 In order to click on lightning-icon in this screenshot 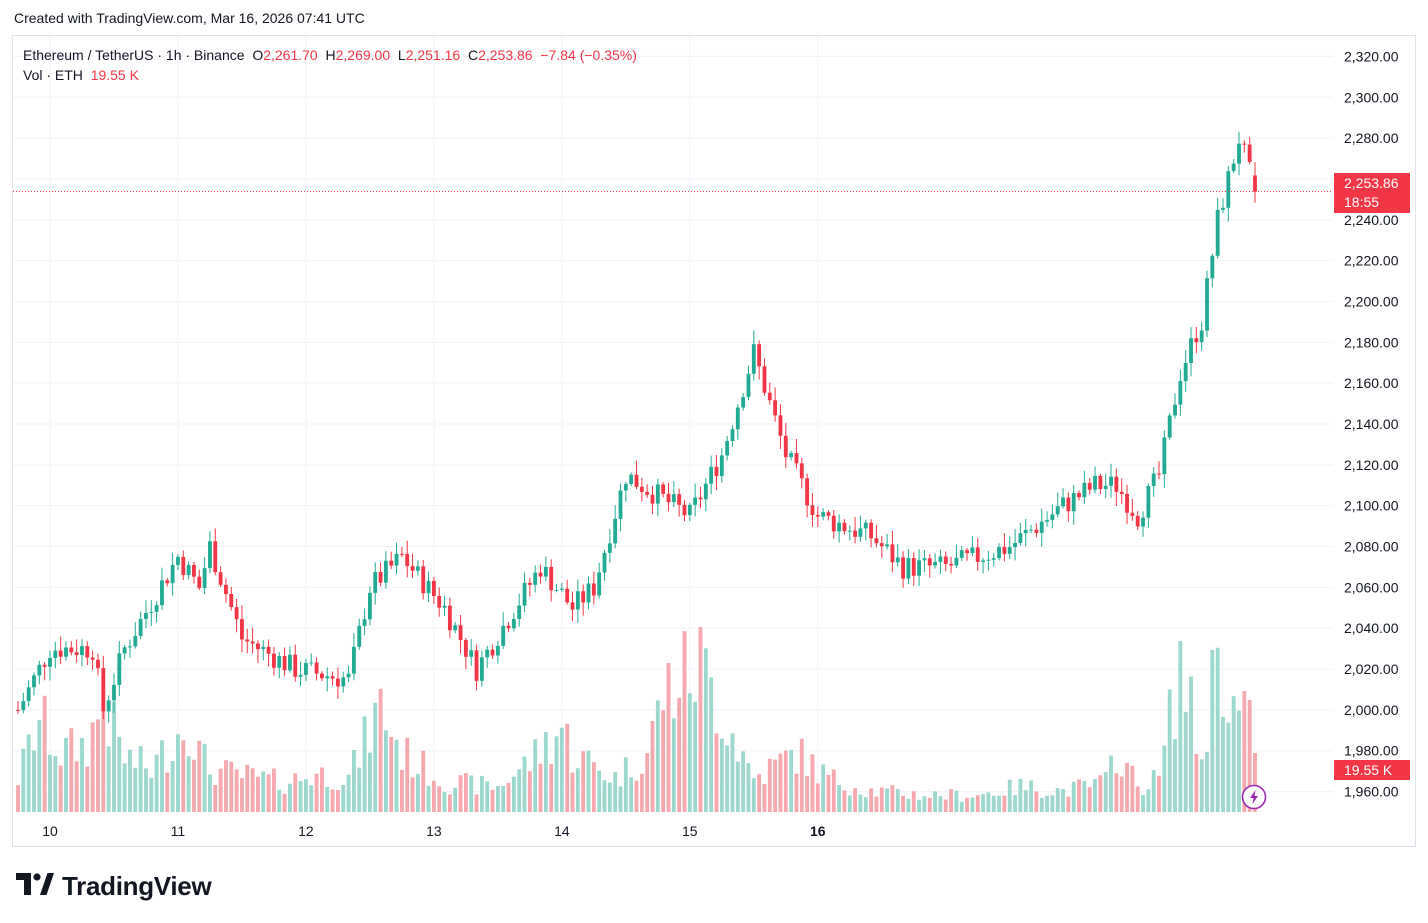, I will do `click(1254, 797)`.